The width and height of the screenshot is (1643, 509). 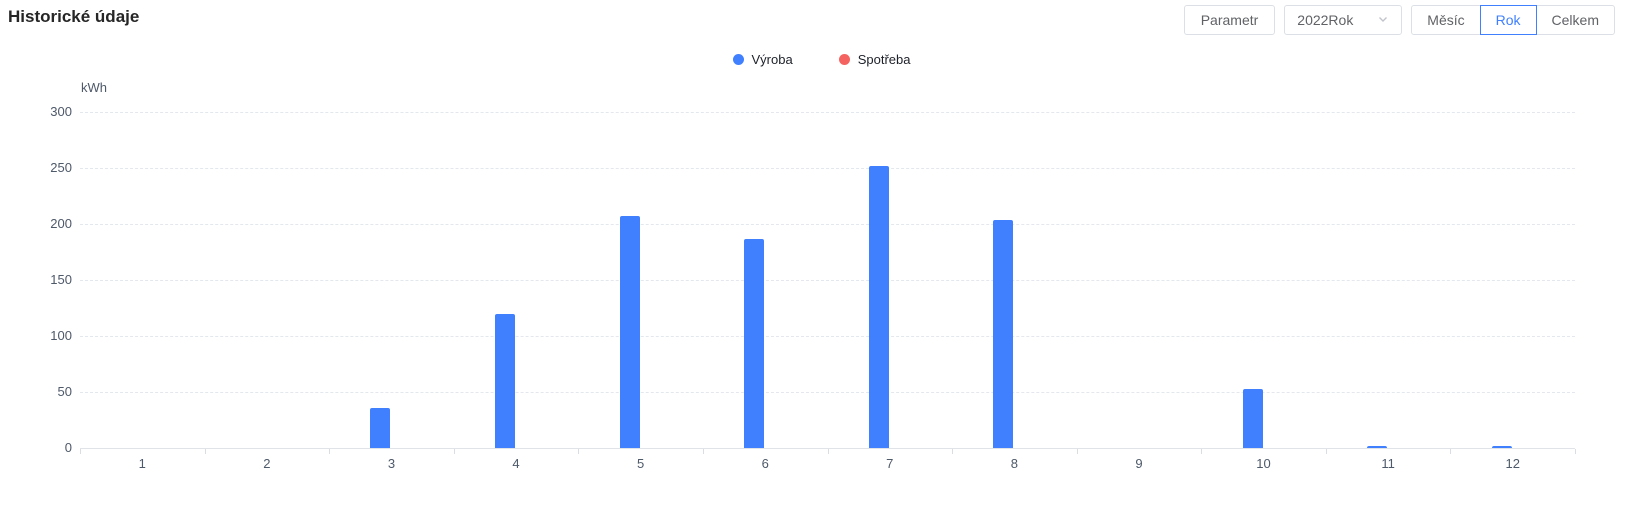 I want to click on legend-item-vyroba: Výroba, so click(x=762, y=59).